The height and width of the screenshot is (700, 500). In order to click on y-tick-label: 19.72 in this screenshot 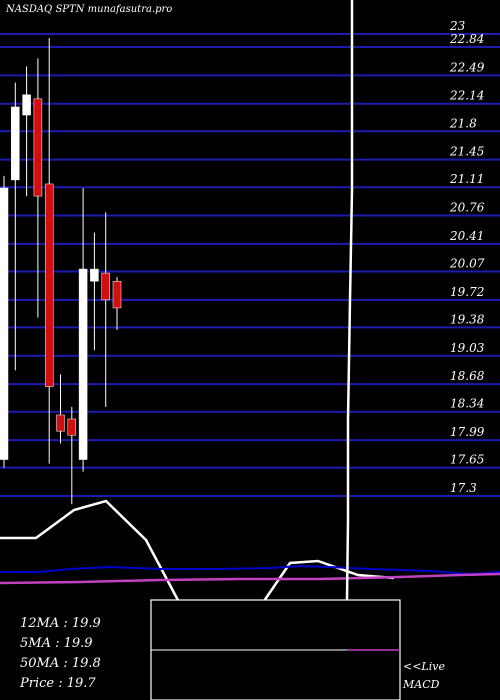, I will do `click(467, 292)`.